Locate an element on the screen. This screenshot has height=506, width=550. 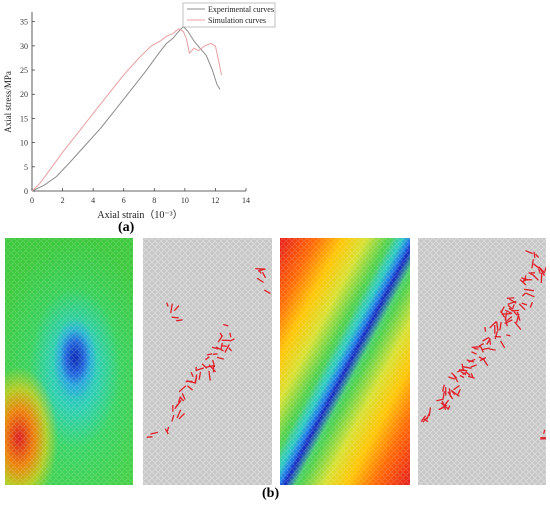
x-tick-label: 0 is located at coordinates (32, 200).